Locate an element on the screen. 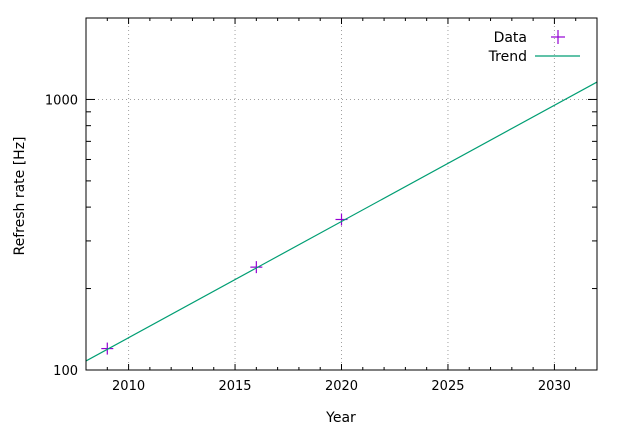 The height and width of the screenshot is (431, 625). y-tick-label: 1000 is located at coordinates (61, 100).